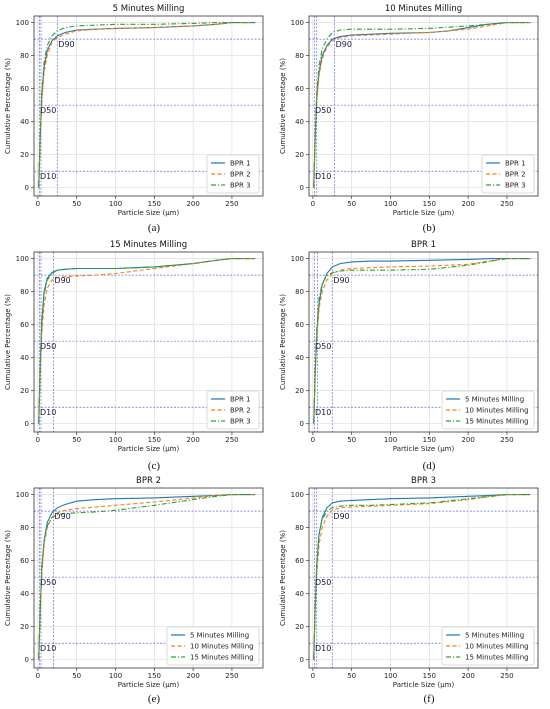 The image size is (550, 709). What do you see at coordinates (240, 164) in the screenshot?
I see `legend-label-1: BPR 1` at bounding box center [240, 164].